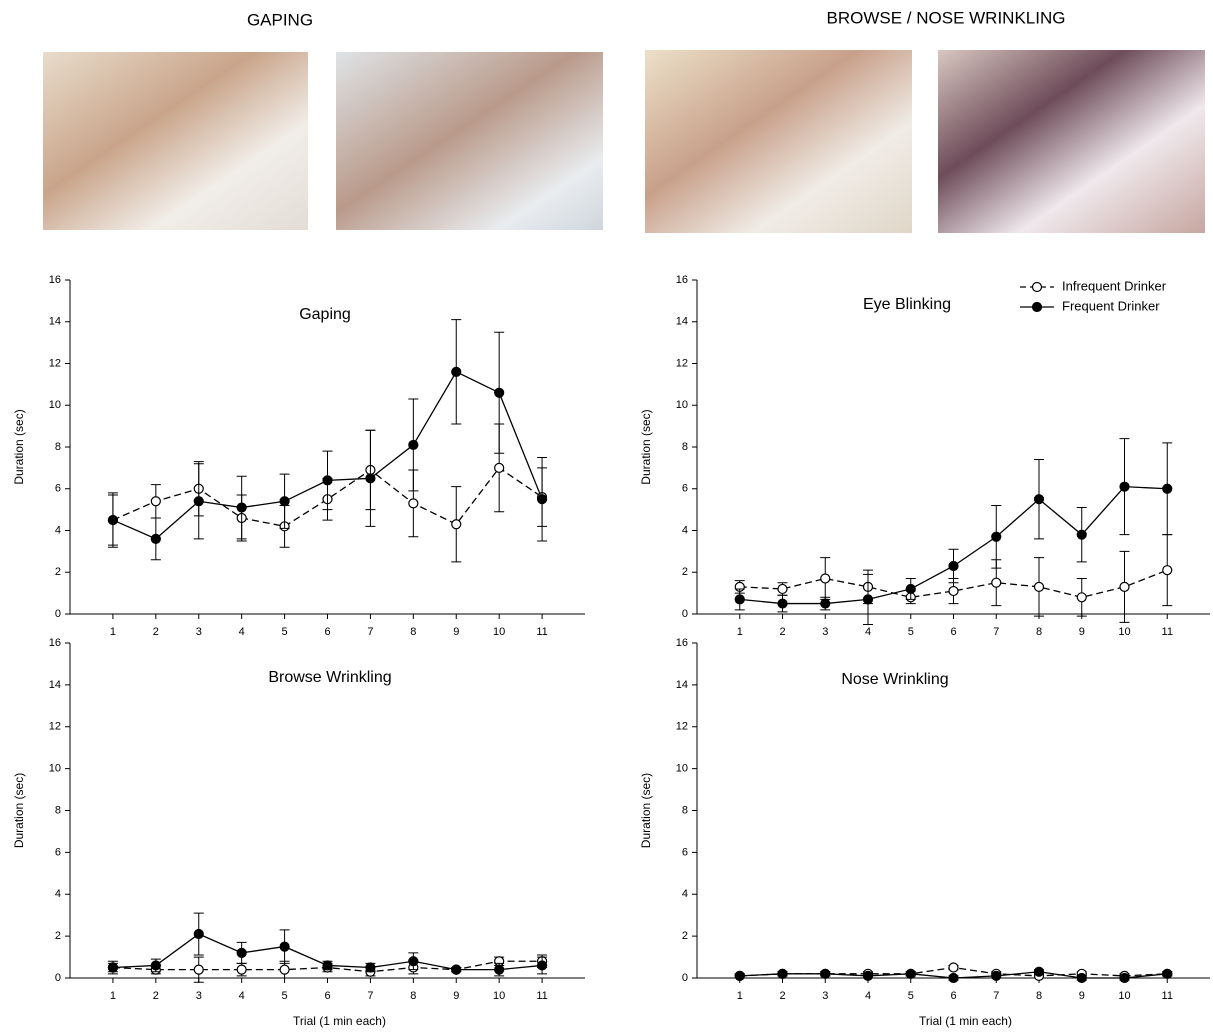  I want to click on y-tick-label: 0, so click(58, 614).